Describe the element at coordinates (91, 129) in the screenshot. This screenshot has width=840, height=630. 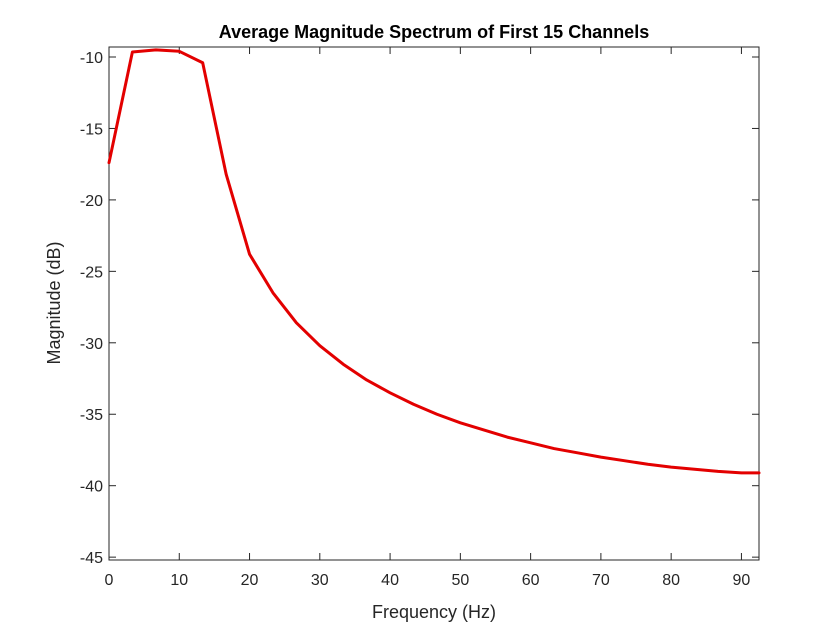
I see `y-tick-label: -15` at that location.